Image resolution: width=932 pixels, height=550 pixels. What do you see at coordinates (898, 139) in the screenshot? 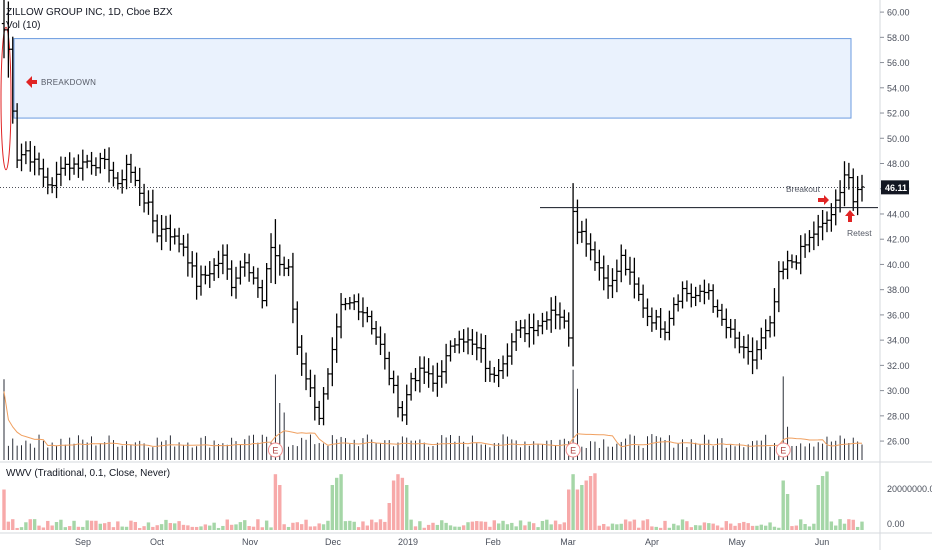
I see `y-tick-label: 50.00` at bounding box center [898, 139].